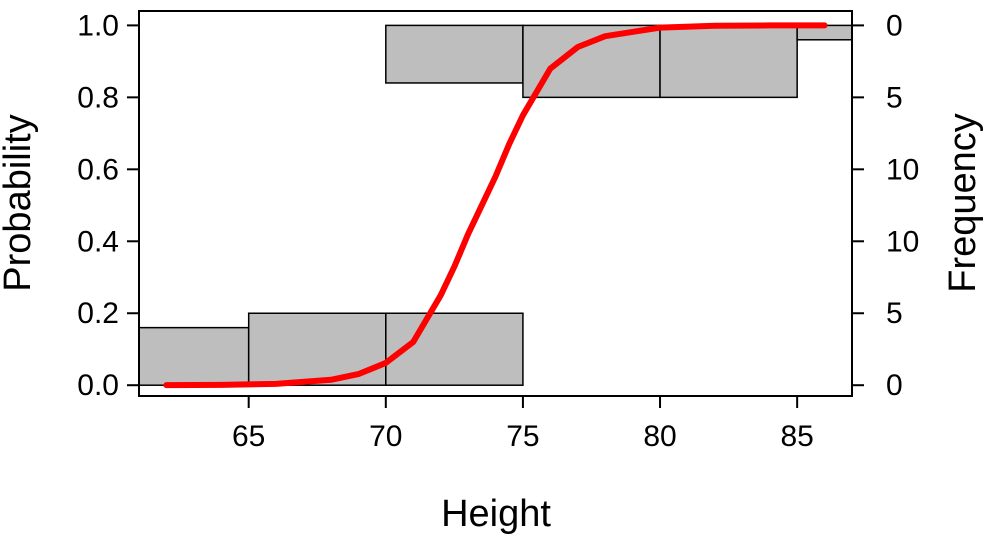  Describe the element at coordinates (248, 436) in the screenshot. I see `x-tick-label-65: 65` at that location.